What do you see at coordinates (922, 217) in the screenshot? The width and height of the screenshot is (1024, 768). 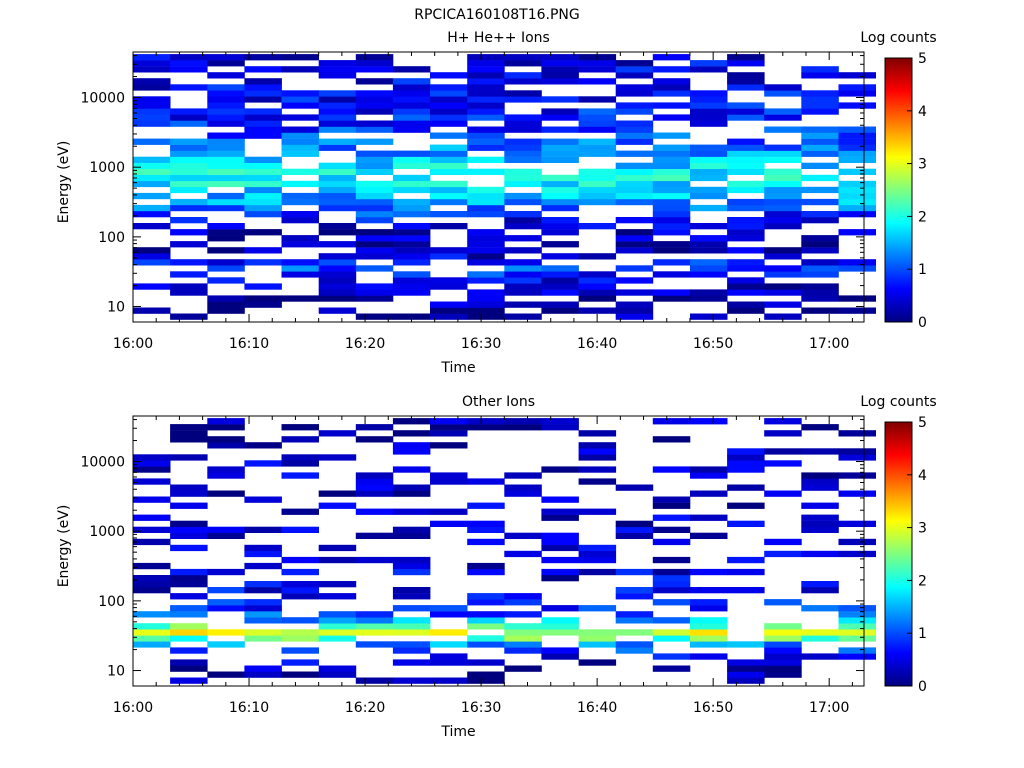 I see `colorbar-tick-label: 2` at bounding box center [922, 217].